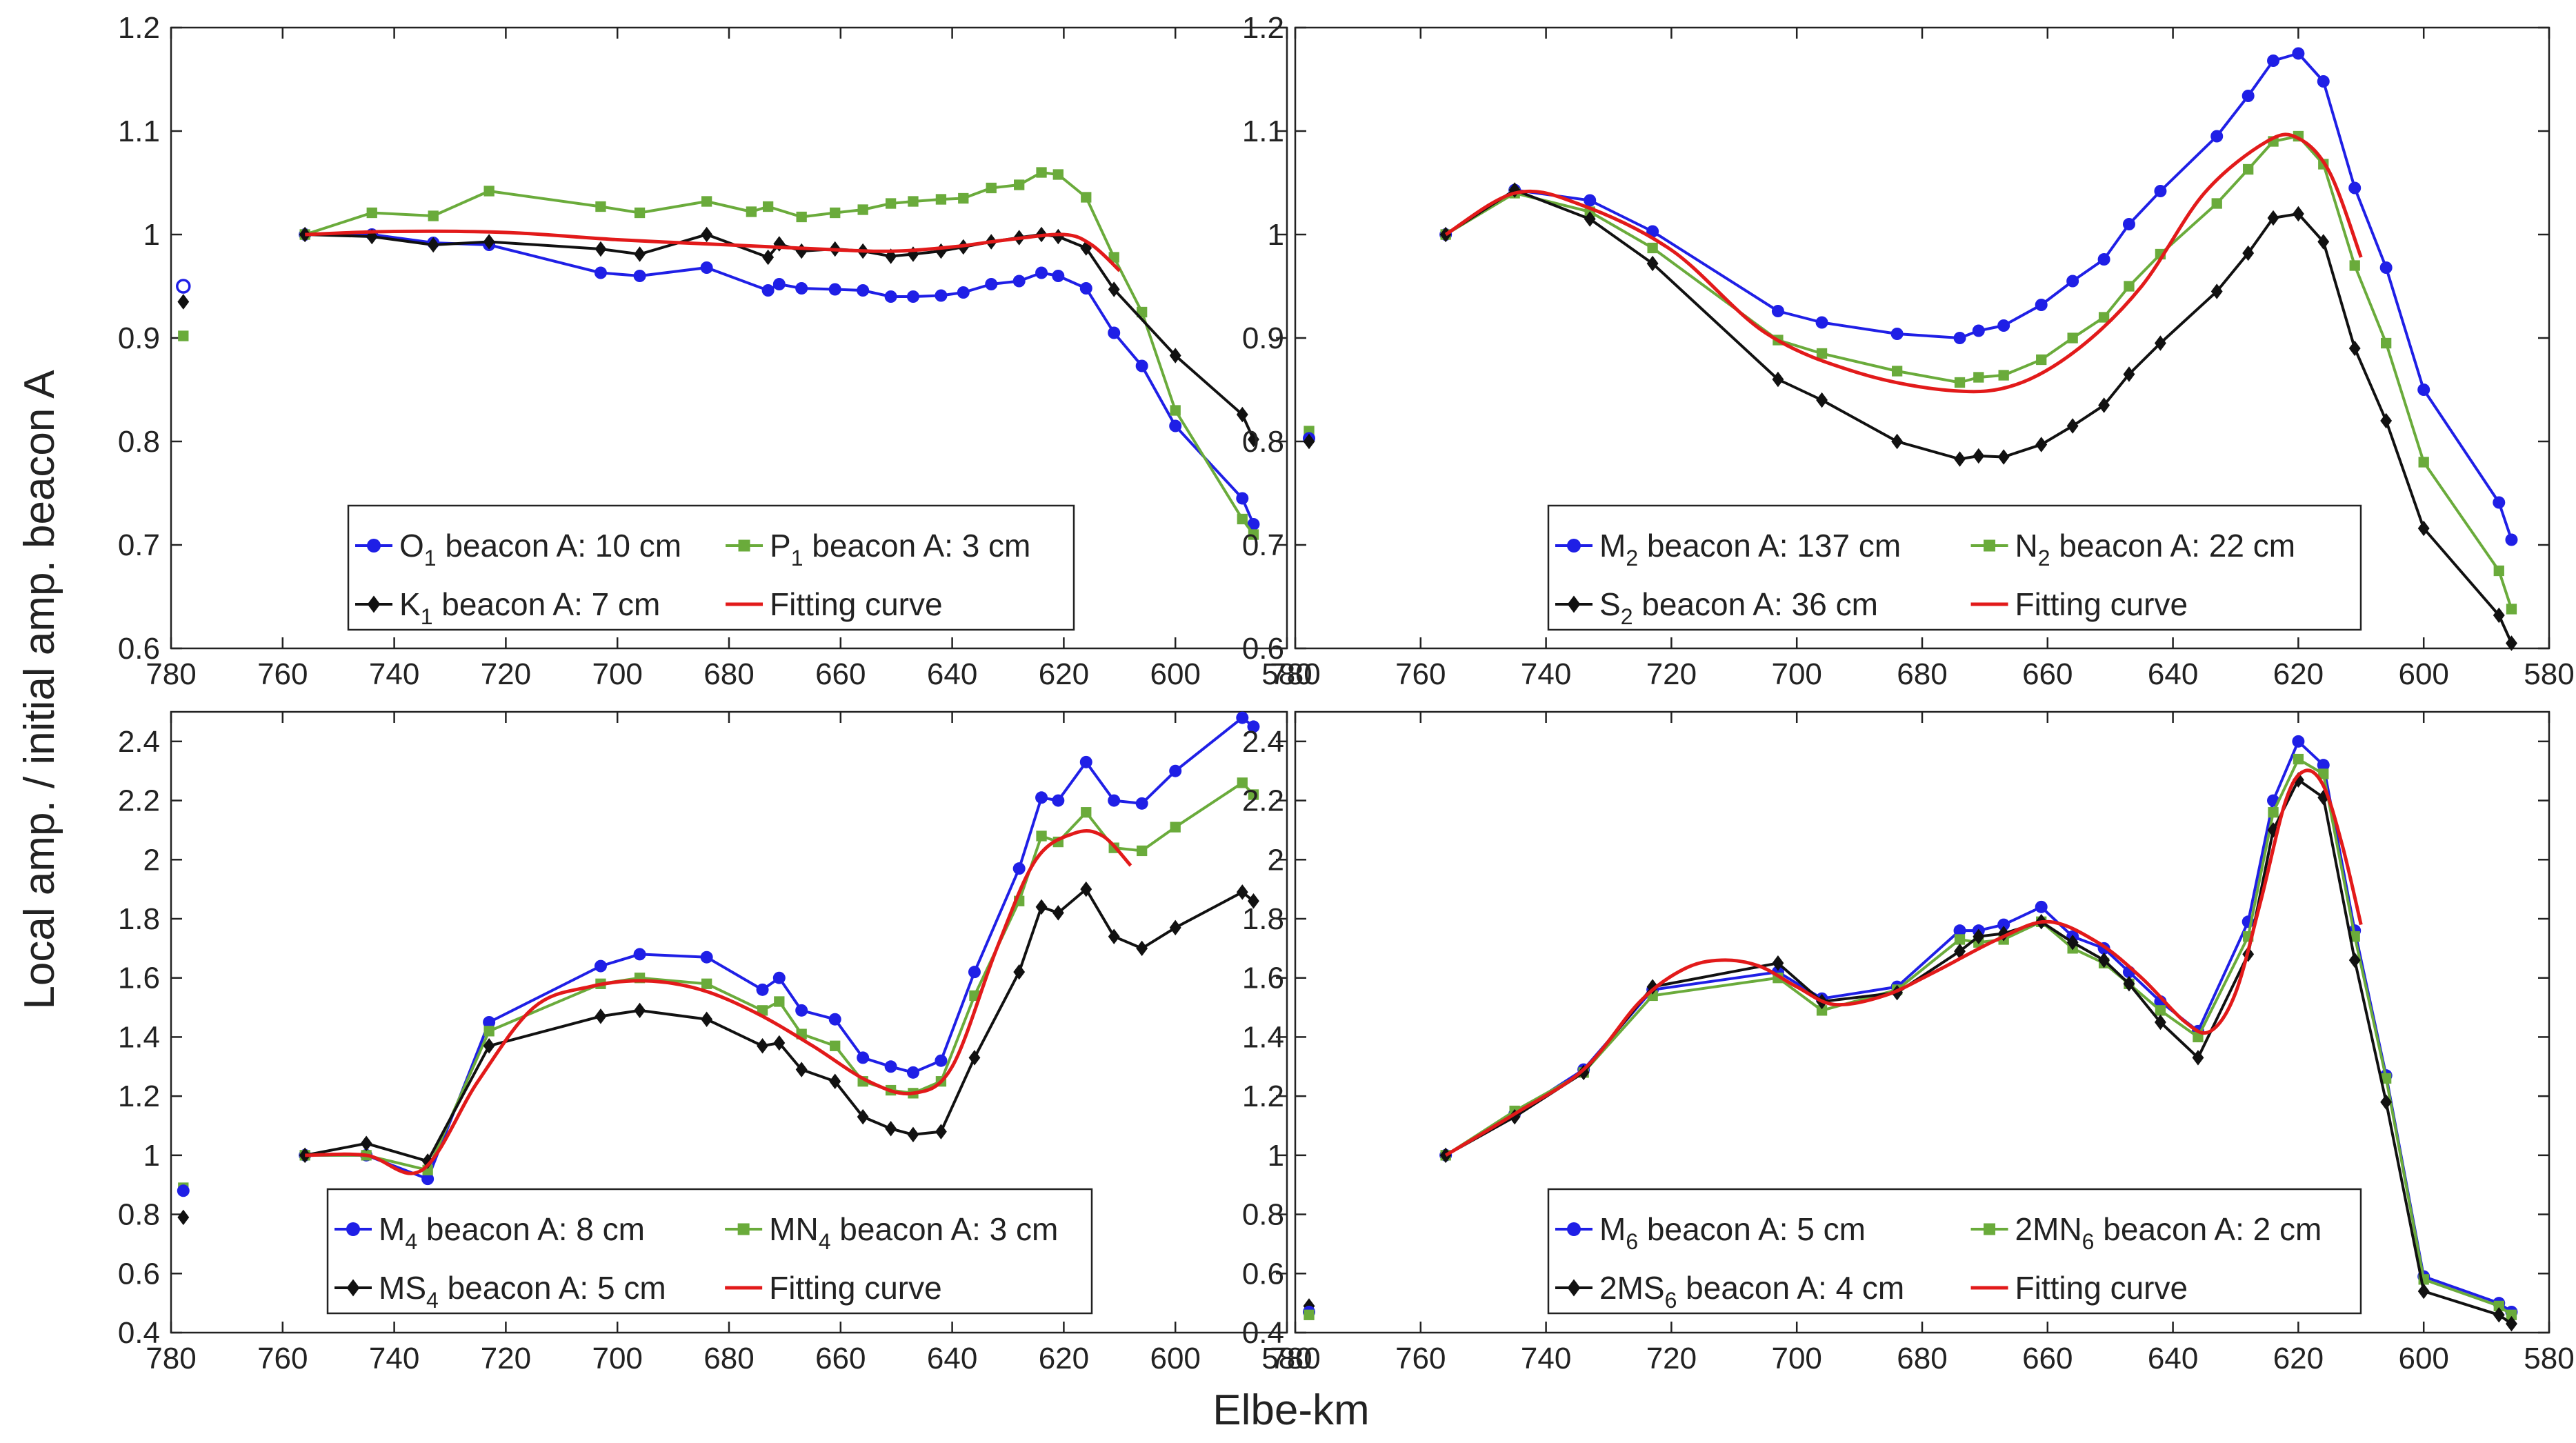 The width and height of the screenshot is (2576, 1443). I want to click on y-tick-label: 0.6, so click(1263, 649).